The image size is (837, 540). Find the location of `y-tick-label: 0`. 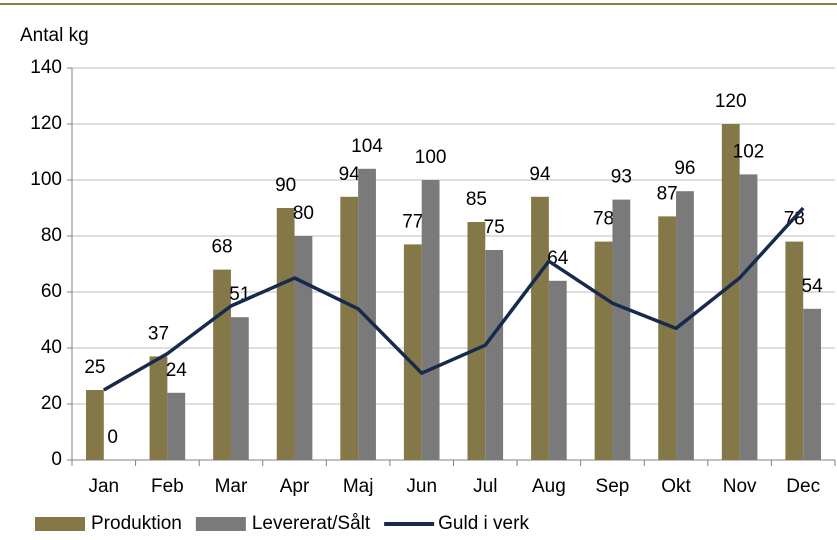

y-tick-label: 0 is located at coordinates (56, 459).